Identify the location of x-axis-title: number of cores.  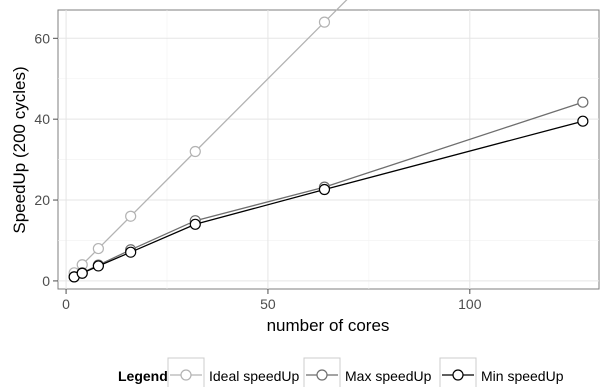
(328, 325).